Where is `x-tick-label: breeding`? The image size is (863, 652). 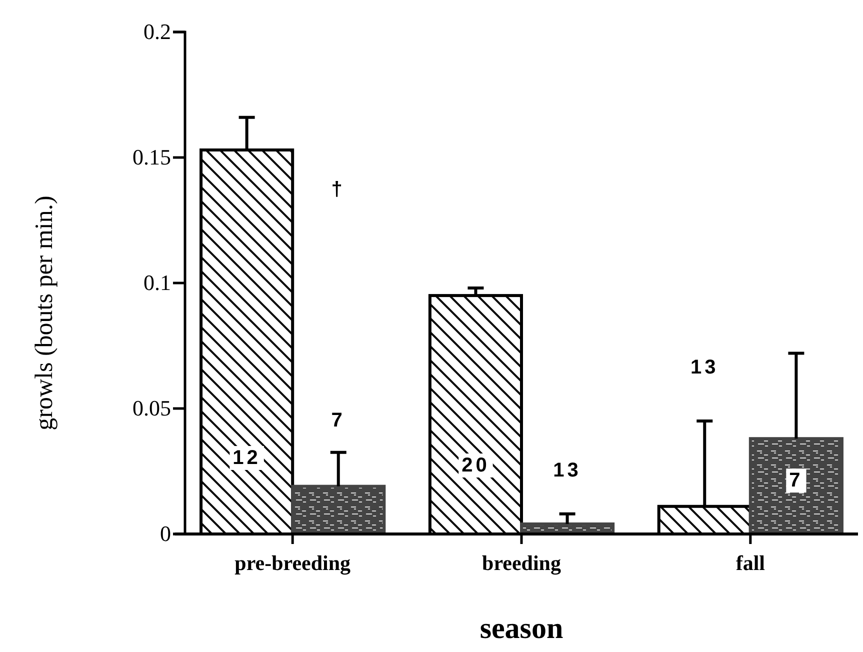 x-tick-label: breeding is located at coordinates (522, 563).